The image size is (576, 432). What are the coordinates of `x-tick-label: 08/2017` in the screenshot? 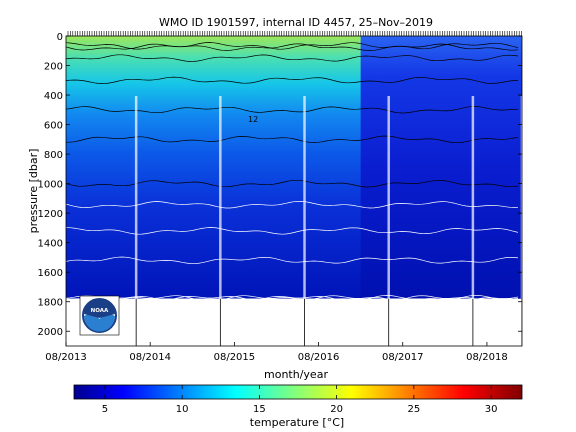 It's located at (403, 357).